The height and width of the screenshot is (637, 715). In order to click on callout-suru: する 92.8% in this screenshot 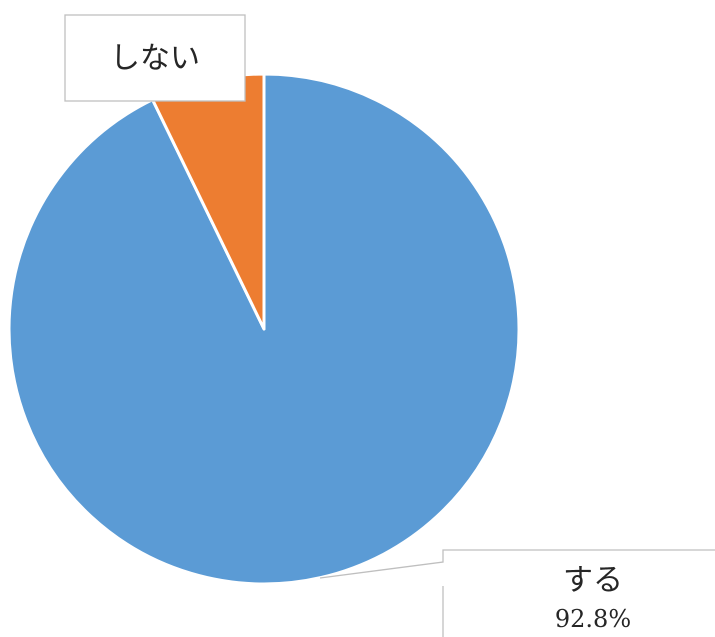, I will do `click(517, 593)`.